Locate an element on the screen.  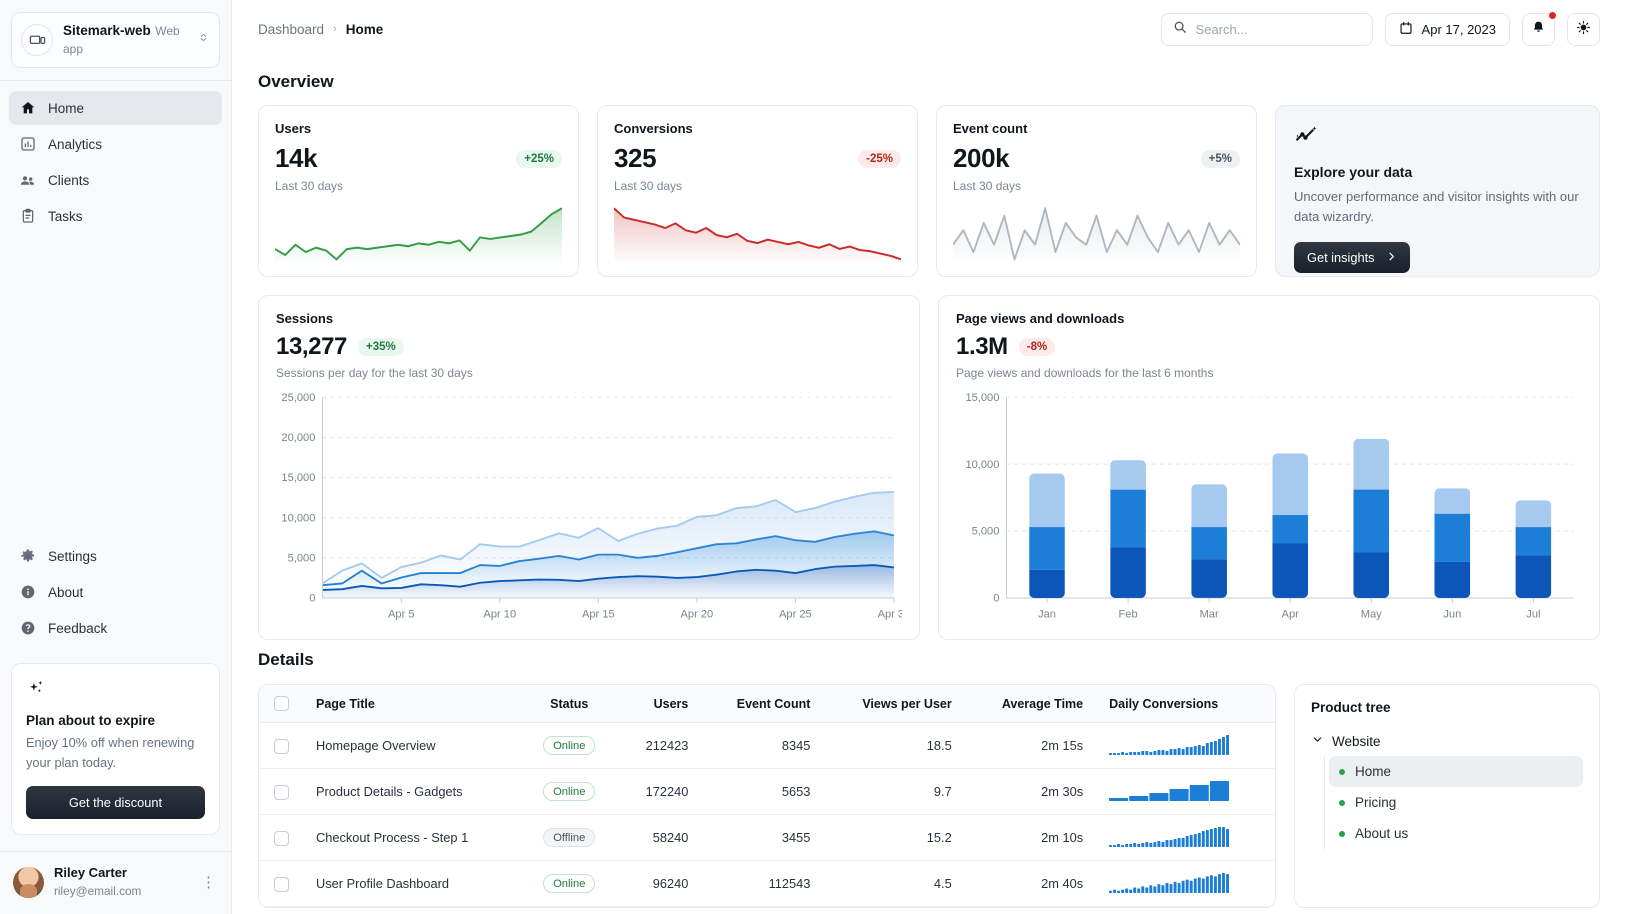
chevron-down-icon is located at coordinates (1317, 741).